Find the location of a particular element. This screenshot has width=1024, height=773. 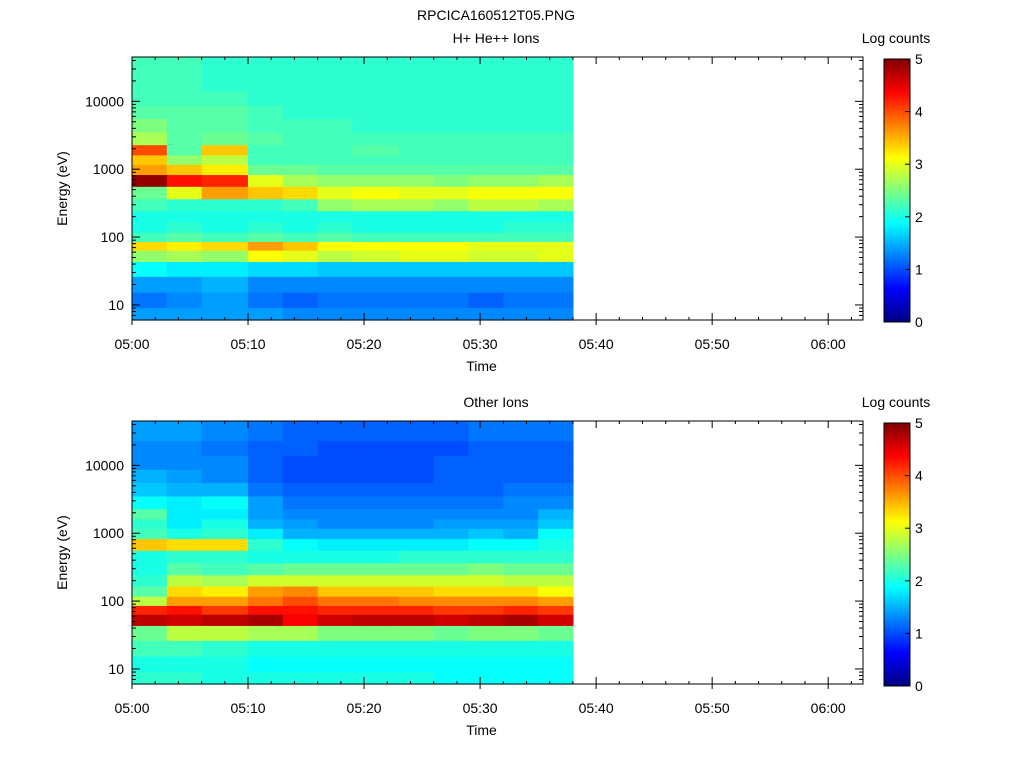

x-tick-label: 05:30 is located at coordinates (480, 344).